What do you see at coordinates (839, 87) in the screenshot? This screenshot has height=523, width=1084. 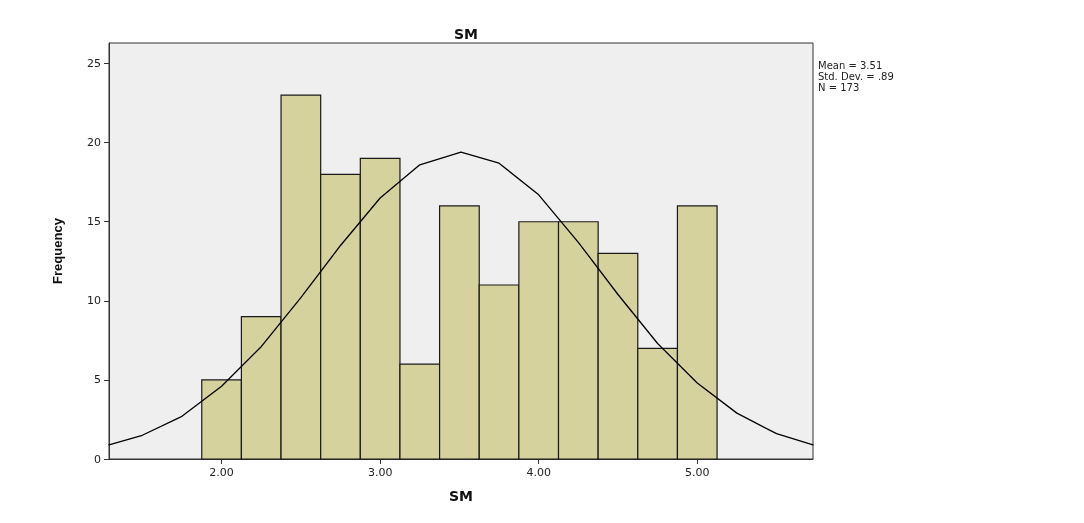 I see `text: N = 173` at bounding box center [839, 87].